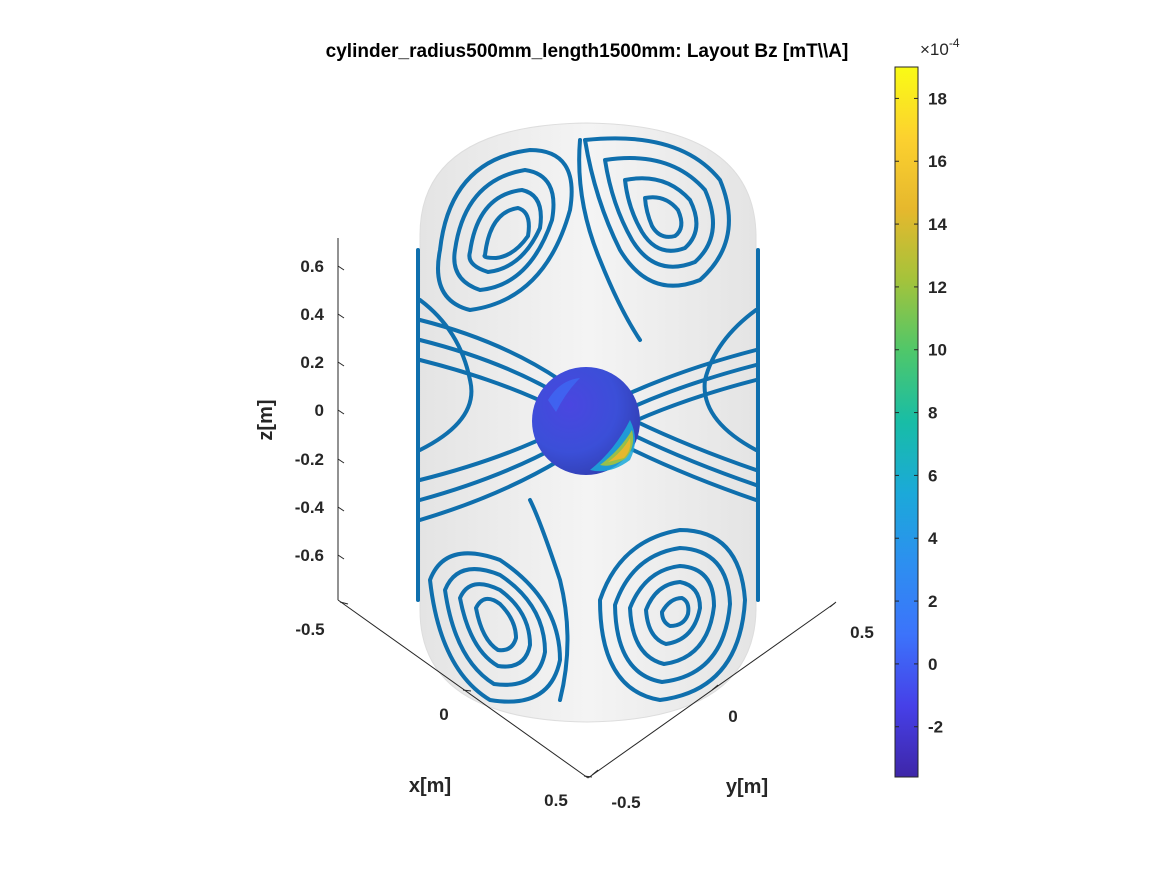  What do you see at coordinates (937, 98) in the screenshot?
I see `colorbar-tick-label: 18` at bounding box center [937, 98].